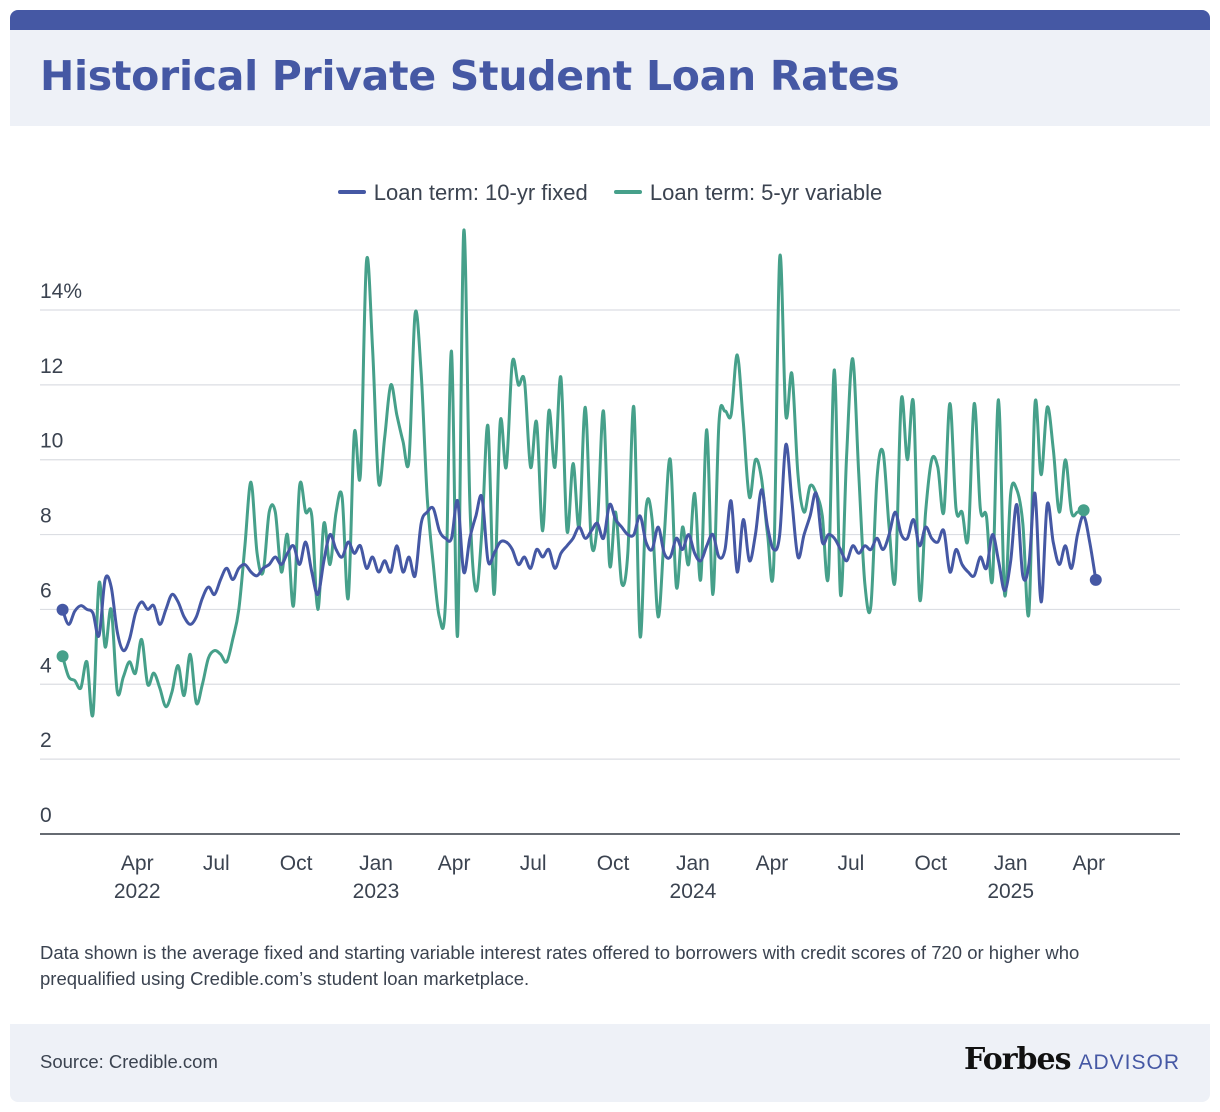 The width and height of the screenshot is (1220, 1112). What do you see at coordinates (376, 891) in the screenshot?
I see `x-tick-year-label: 2023` at bounding box center [376, 891].